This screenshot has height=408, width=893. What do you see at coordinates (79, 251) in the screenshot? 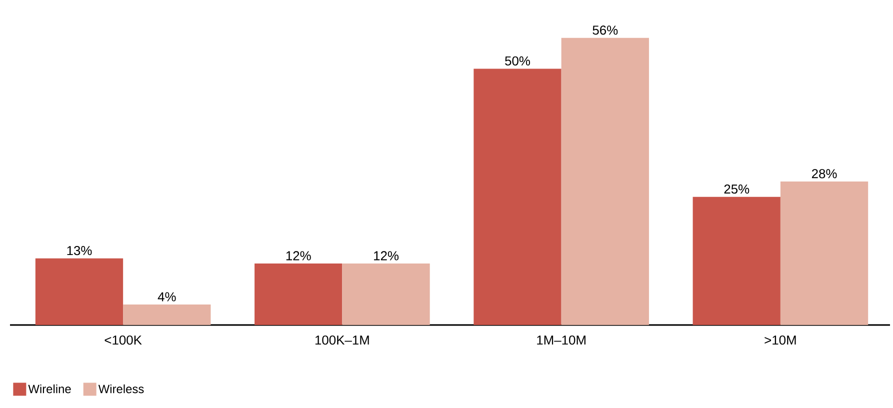
I see `data-label: 13%` at bounding box center [79, 251].